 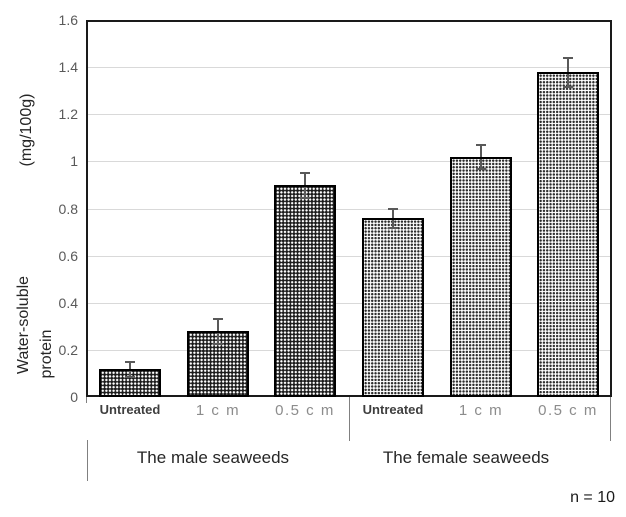 What do you see at coordinates (86, 400) in the screenshot?
I see `axis-tick-left` at bounding box center [86, 400].